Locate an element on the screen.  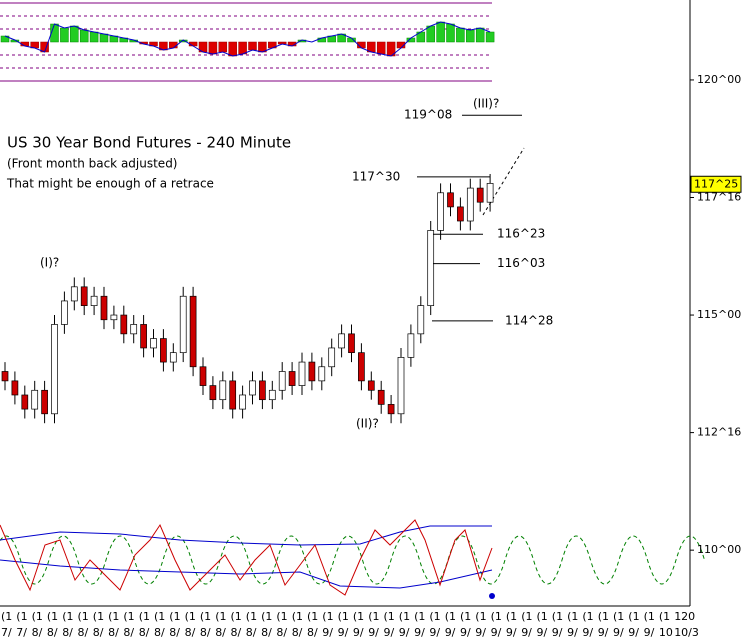
level-label: 117^30 is located at coordinates (376, 176).